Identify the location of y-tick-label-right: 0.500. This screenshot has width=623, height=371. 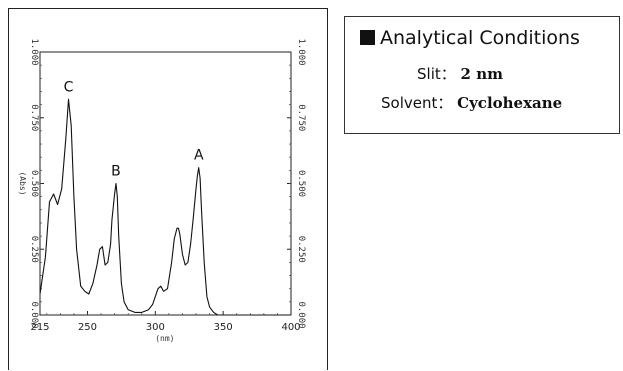
(301, 183).